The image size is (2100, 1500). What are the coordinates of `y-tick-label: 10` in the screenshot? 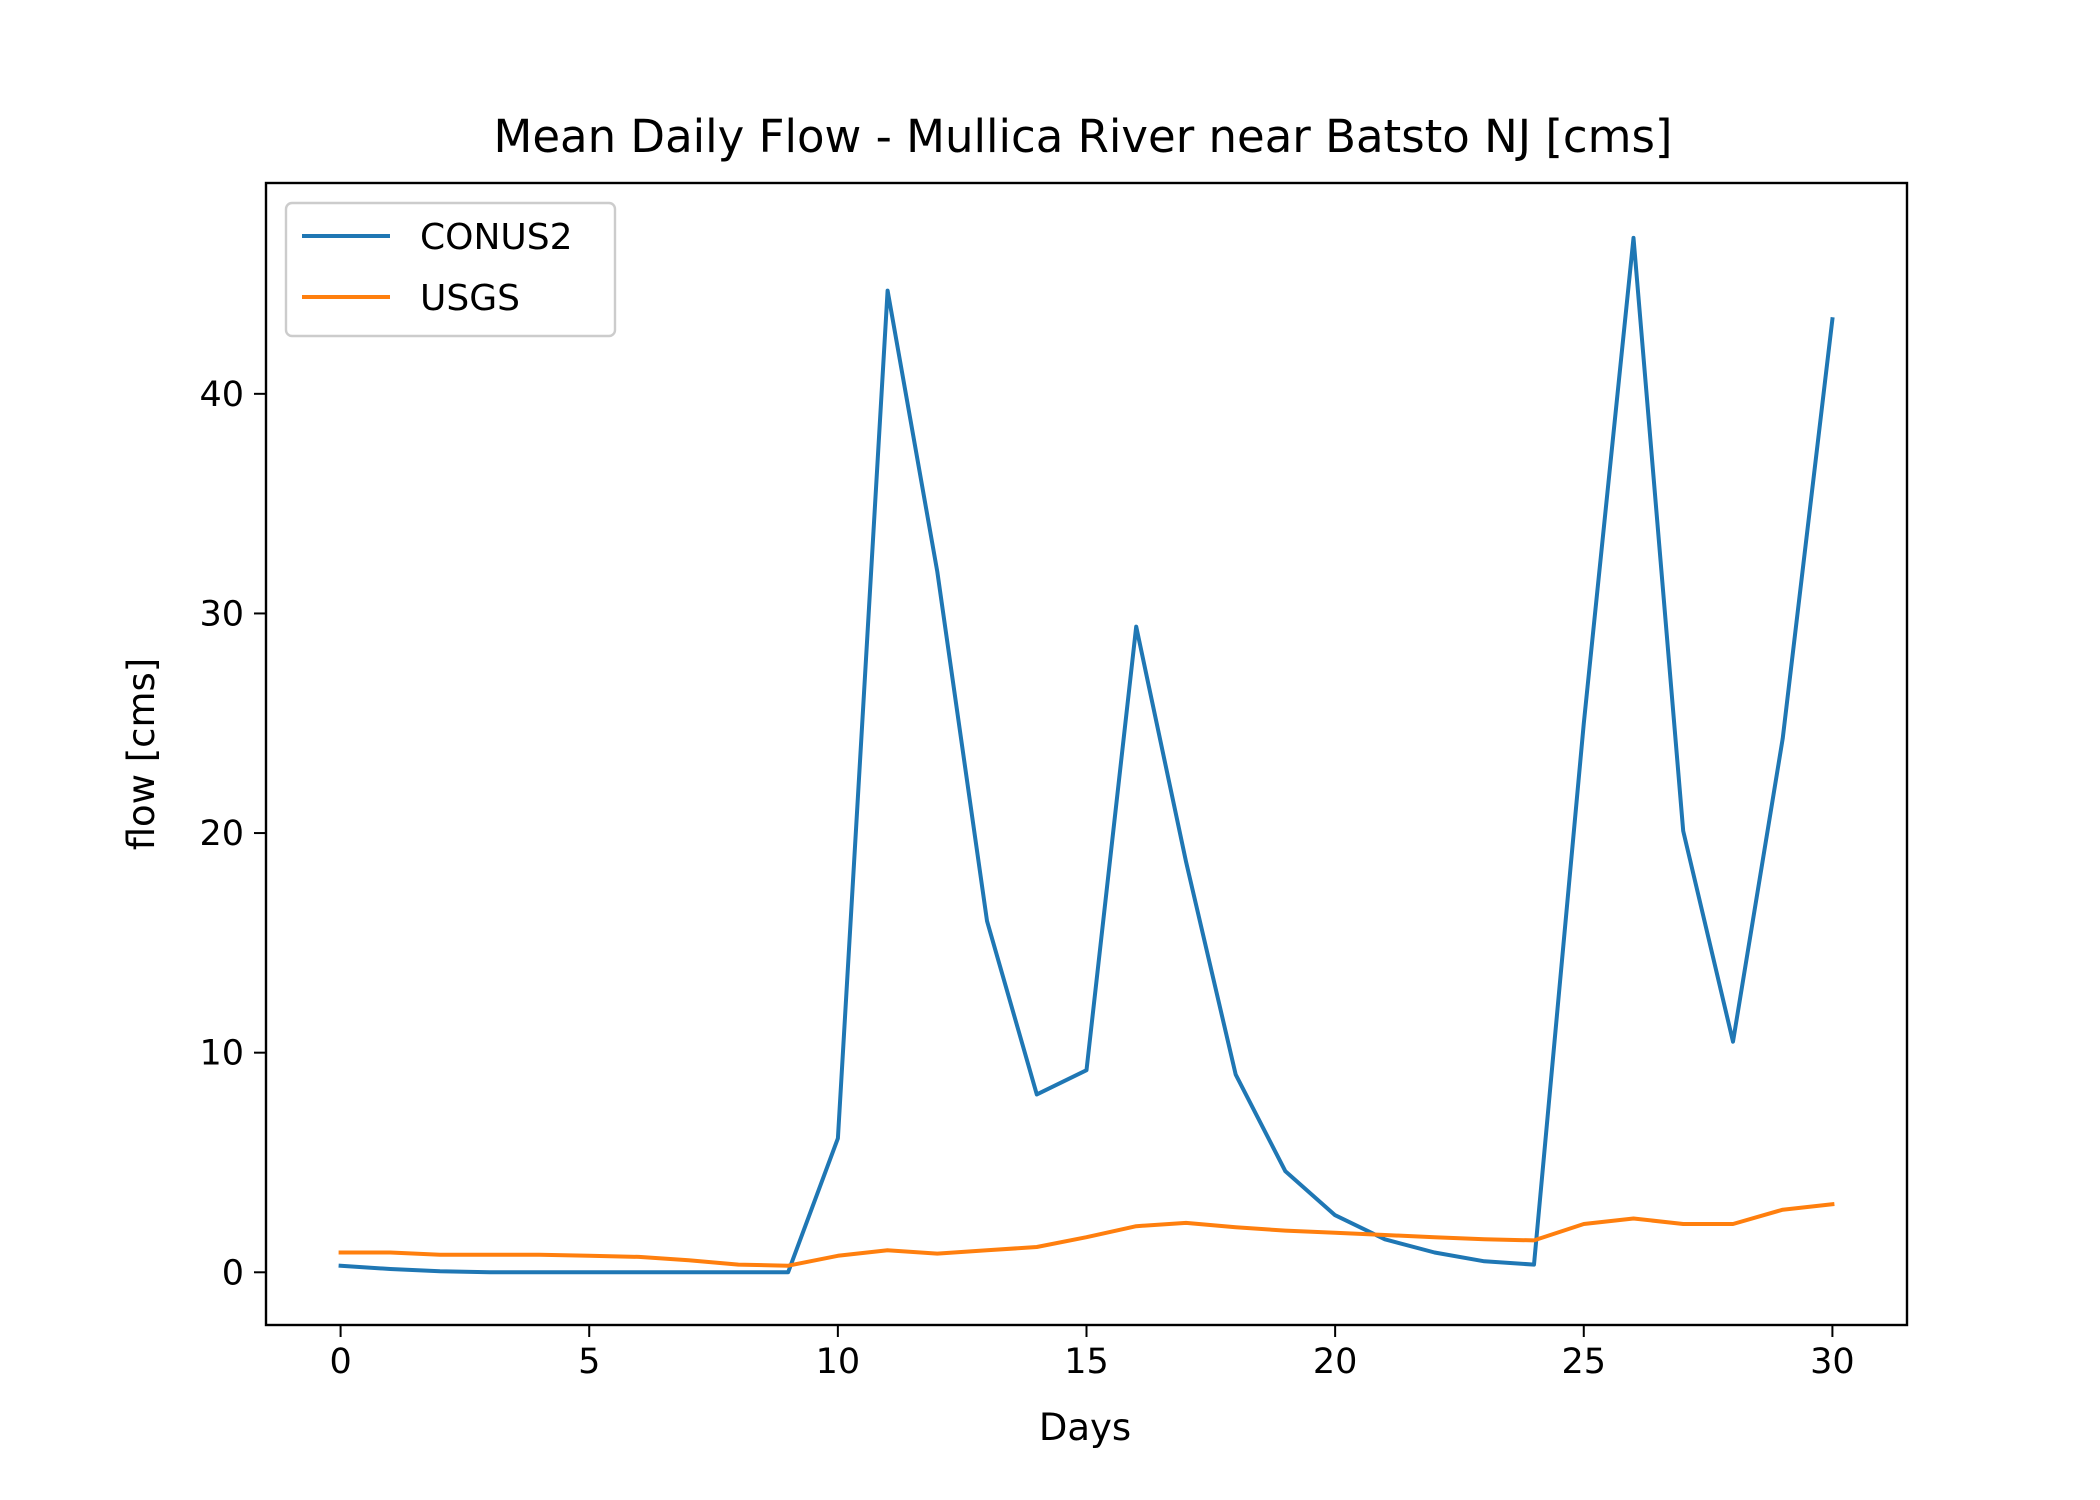 It's located at (221, 1054).